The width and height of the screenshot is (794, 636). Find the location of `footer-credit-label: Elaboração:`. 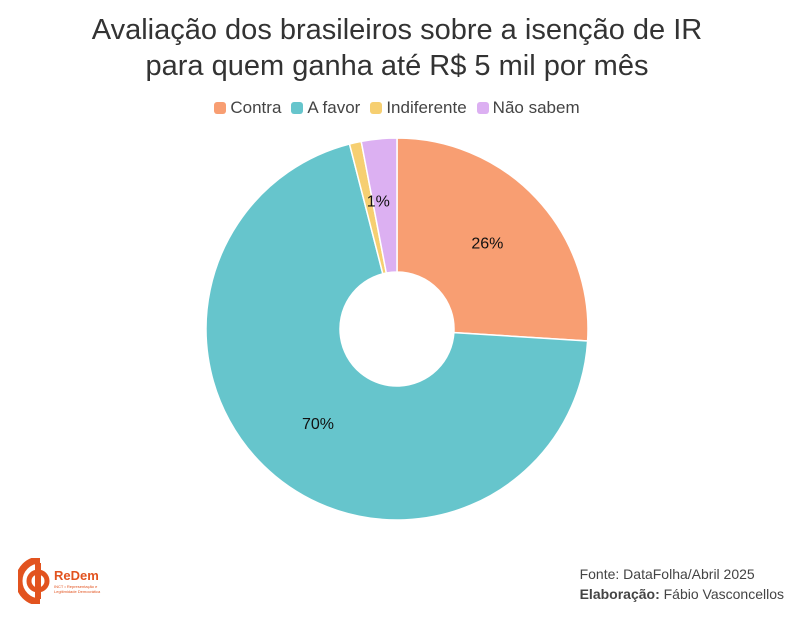

footer-credit-label: Elaboração: is located at coordinates (619, 594).